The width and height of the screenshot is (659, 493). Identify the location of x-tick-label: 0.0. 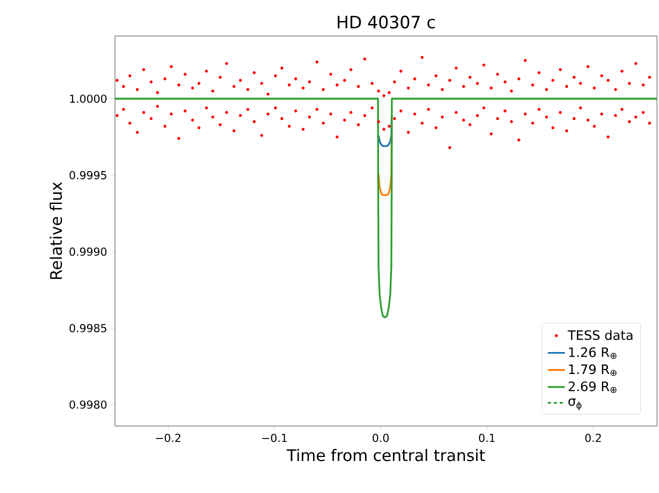
(380, 438).